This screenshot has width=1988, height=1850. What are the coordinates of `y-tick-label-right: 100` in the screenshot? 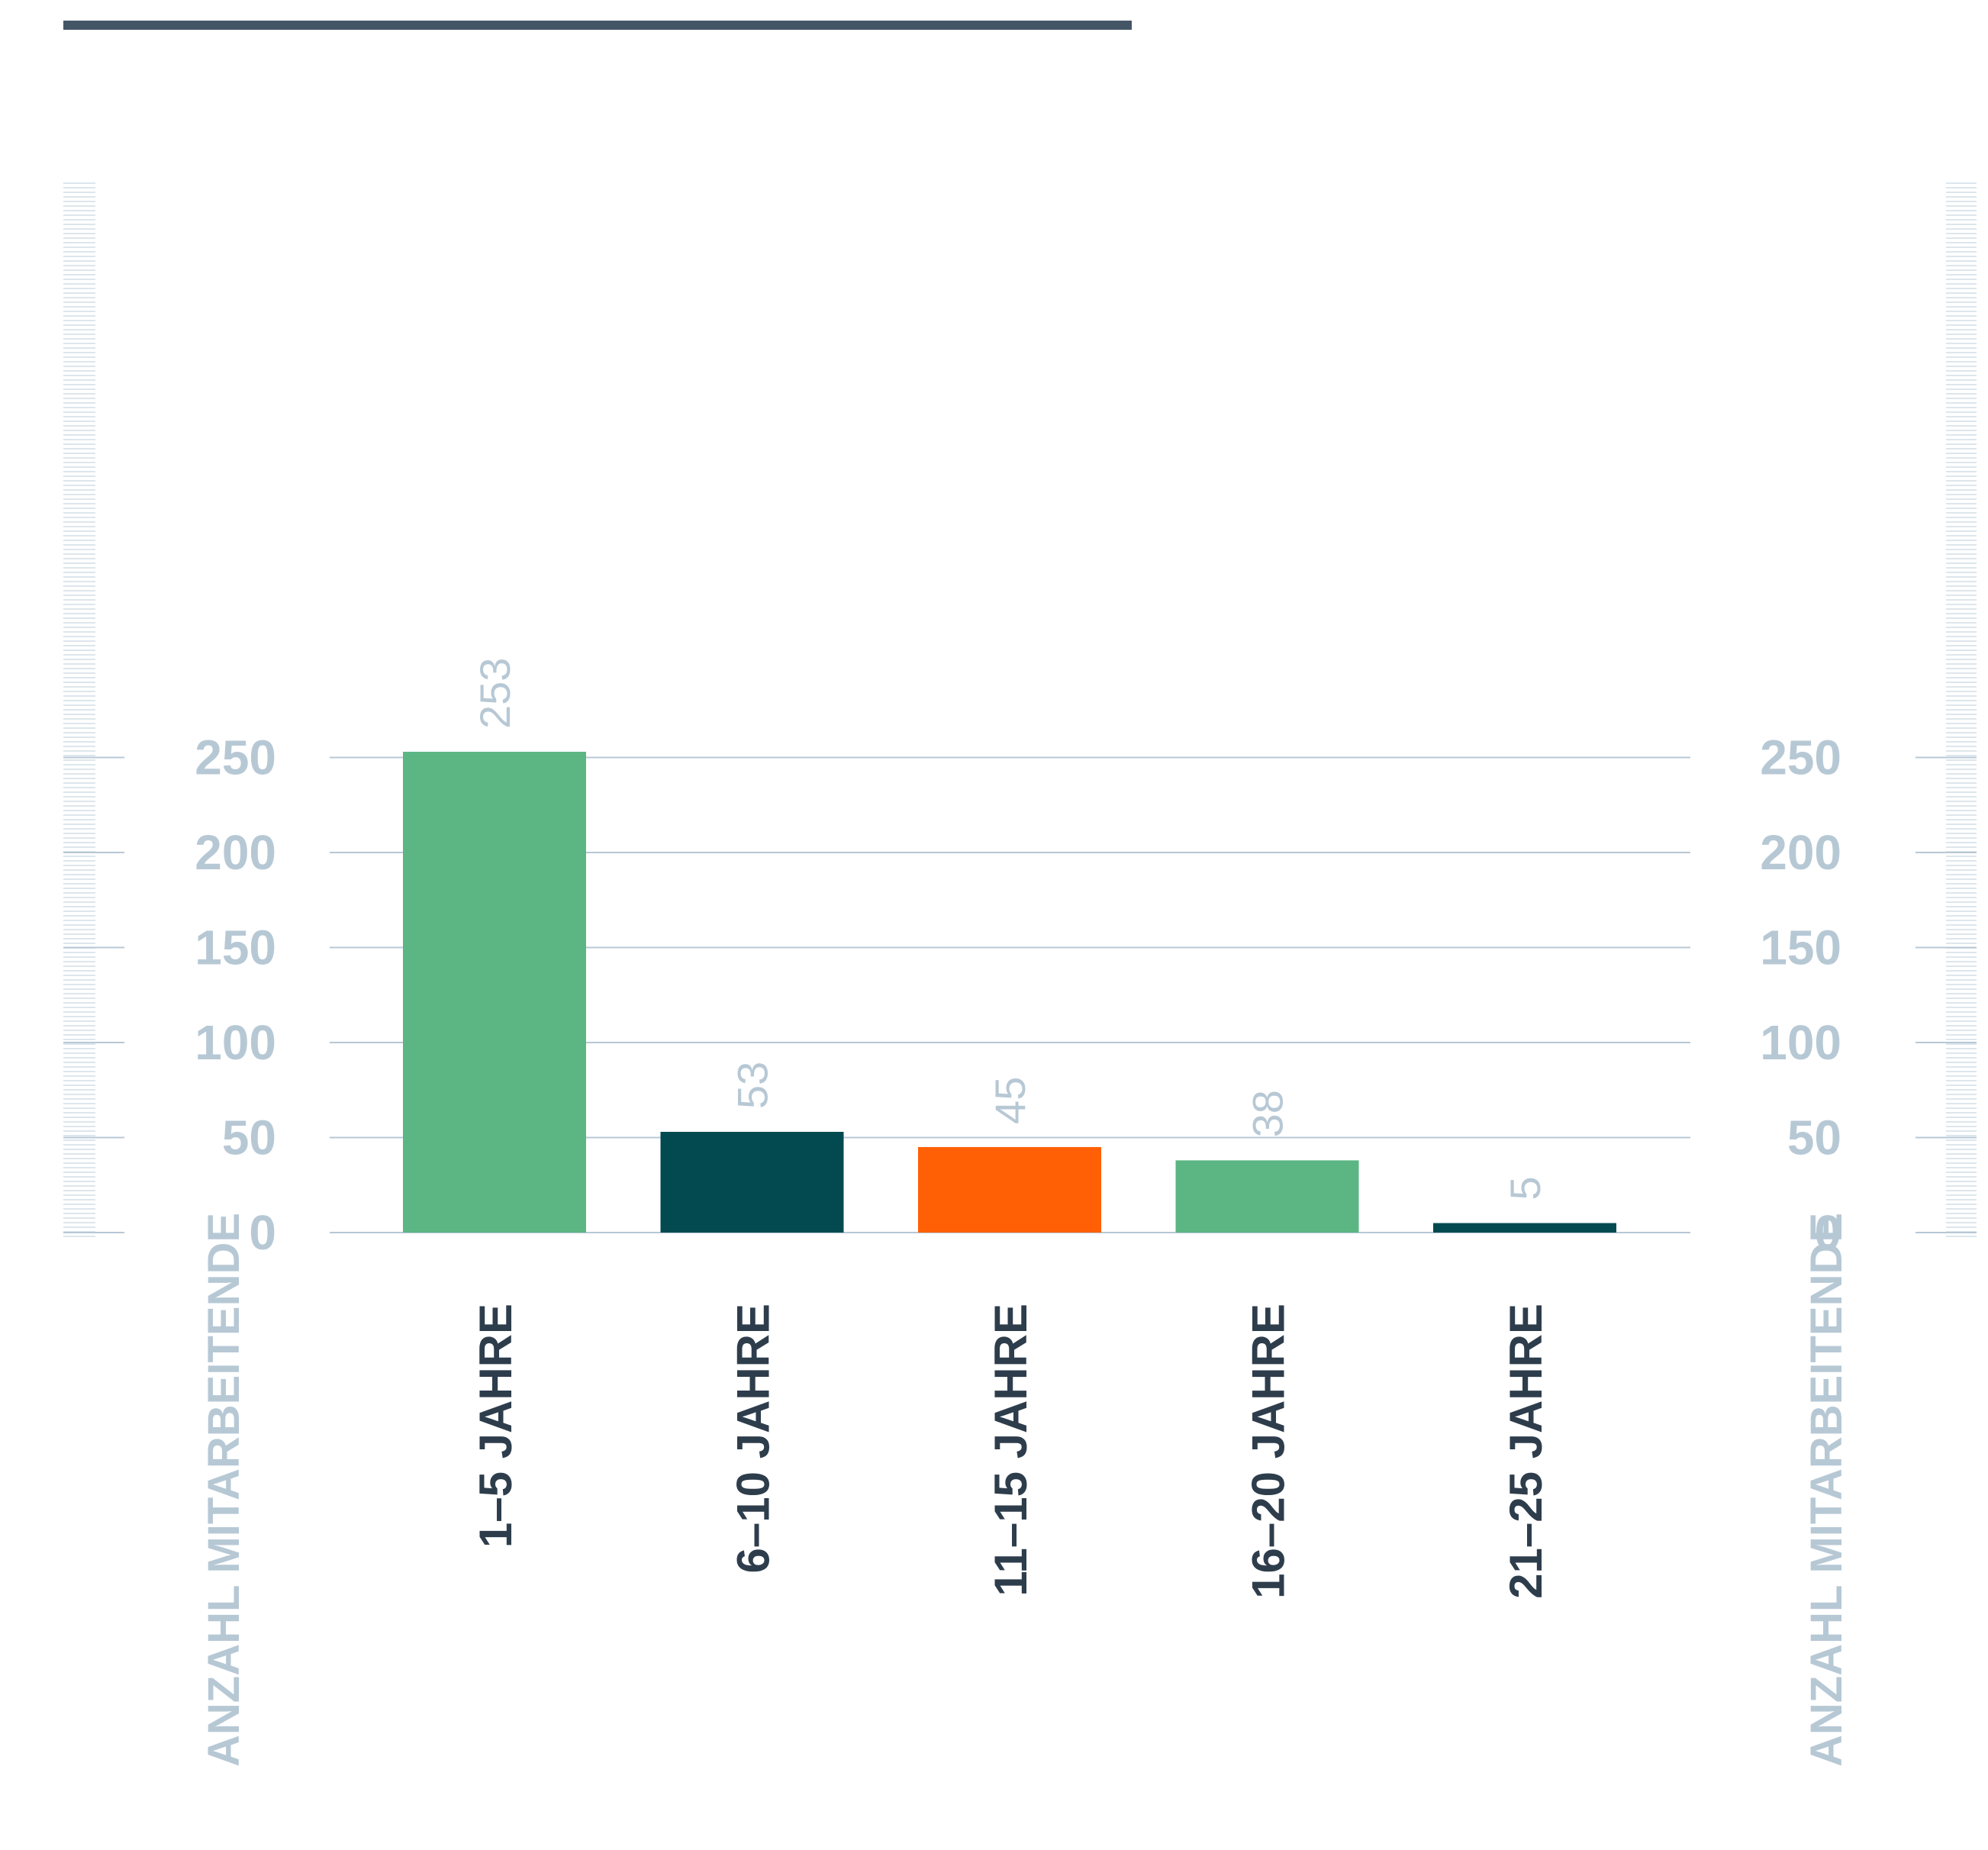 It's located at (1800, 1042).